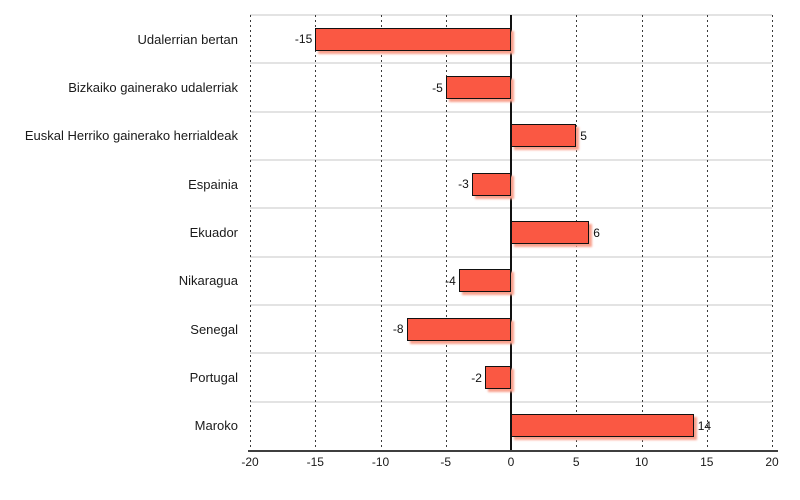 Image resolution: width=800 pixels, height=500 pixels. I want to click on category-label: Nikaragua, so click(208, 281).